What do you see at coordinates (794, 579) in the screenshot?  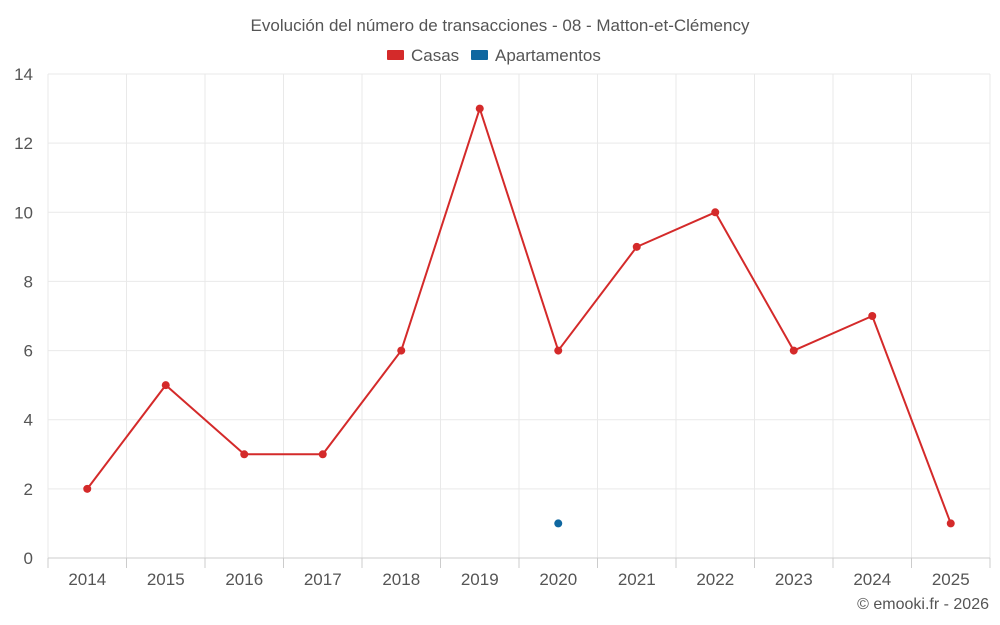 I see `x-tick-label: 2023` at bounding box center [794, 579].